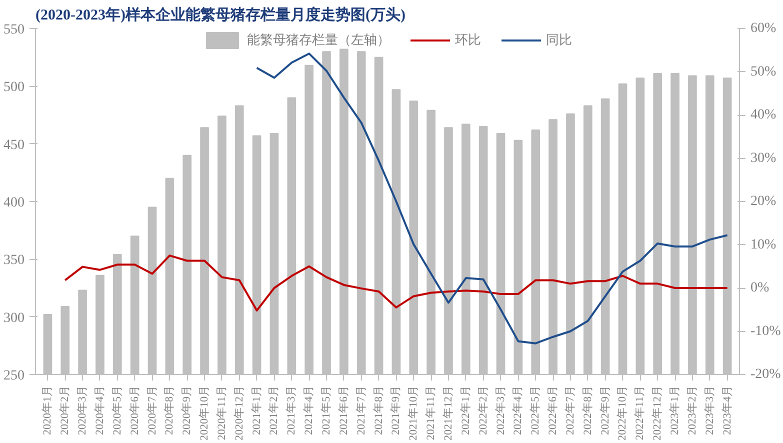 The width and height of the screenshot is (783, 443). I want to click on x-tick-label: 2022年12月, so click(658, 413).